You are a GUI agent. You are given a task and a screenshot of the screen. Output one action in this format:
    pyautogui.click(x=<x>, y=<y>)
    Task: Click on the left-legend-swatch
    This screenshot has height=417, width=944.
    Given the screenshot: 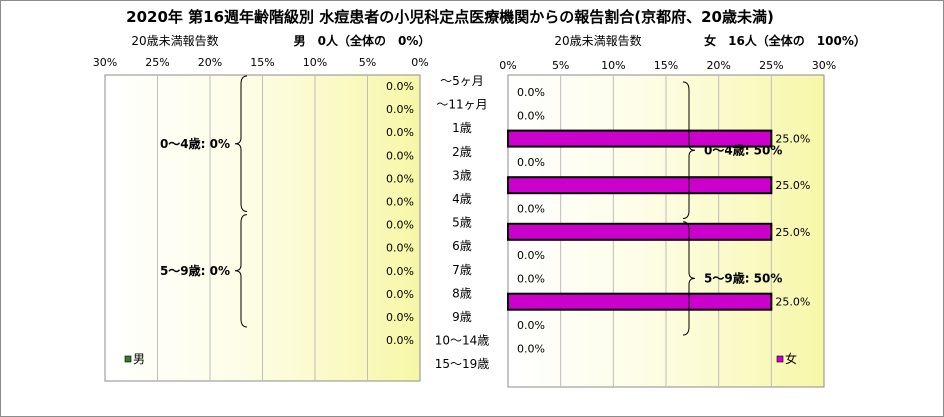 What is the action you would take?
    pyautogui.click(x=128, y=359)
    